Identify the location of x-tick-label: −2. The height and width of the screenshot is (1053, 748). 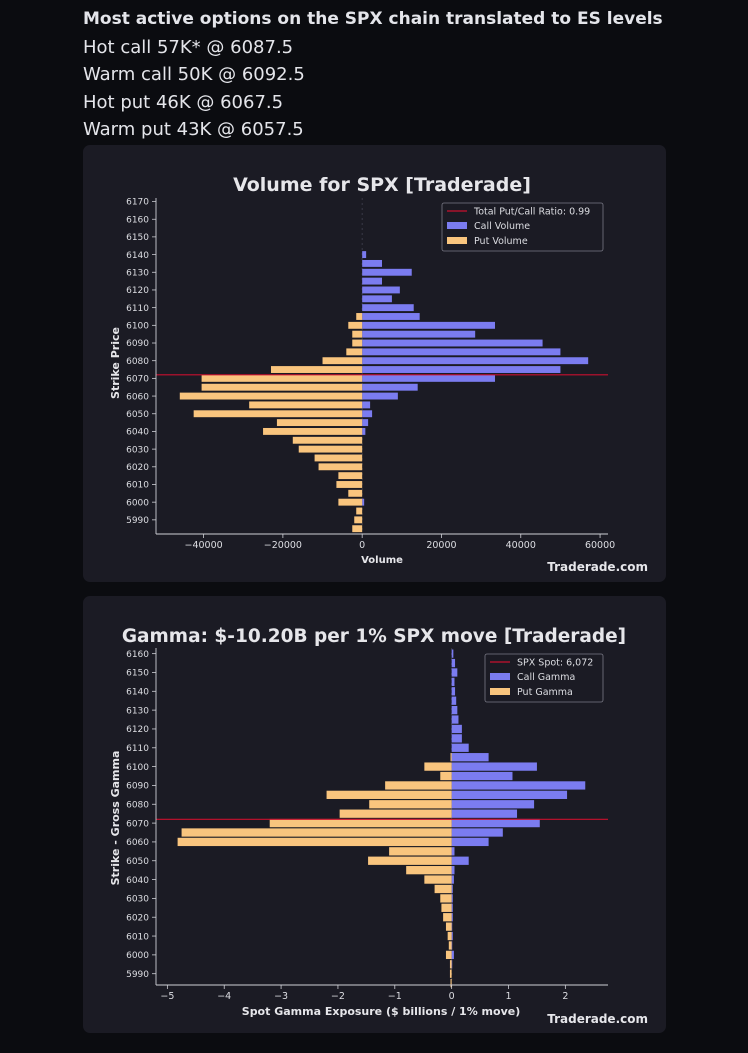
(338, 996).